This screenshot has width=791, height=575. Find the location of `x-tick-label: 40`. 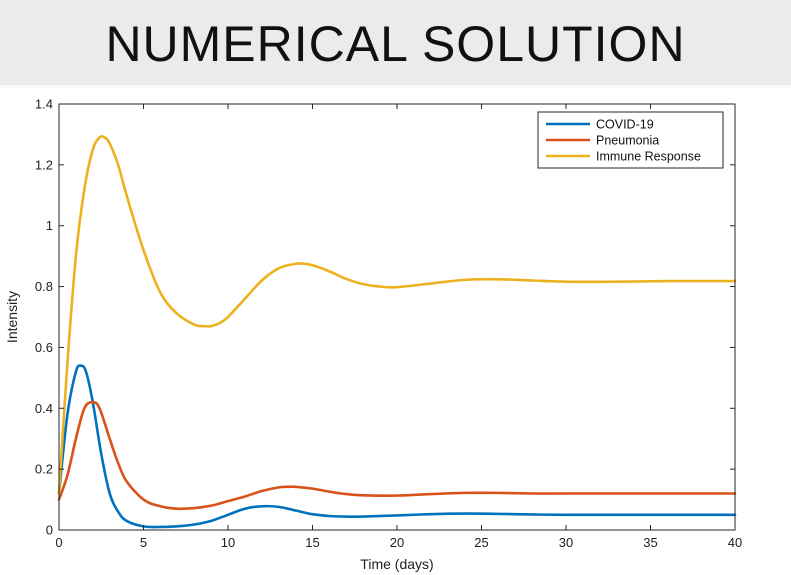

x-tick-label: 40 is located at coordinates (735, 542).